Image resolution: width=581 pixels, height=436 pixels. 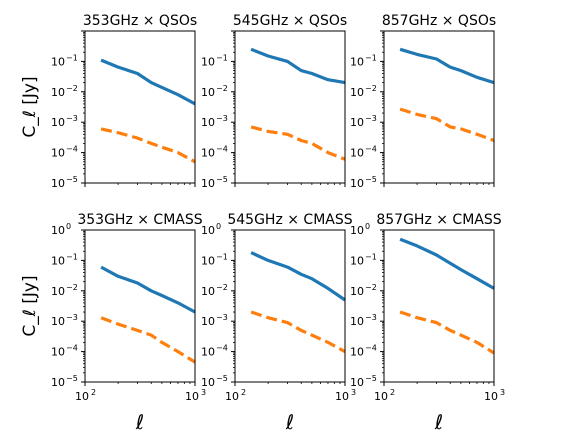 What do you see at coordinates (139, 220) in the screenshot?
I see `panel-title: 353GHz × CMASS` at bounding box center [139, 220].